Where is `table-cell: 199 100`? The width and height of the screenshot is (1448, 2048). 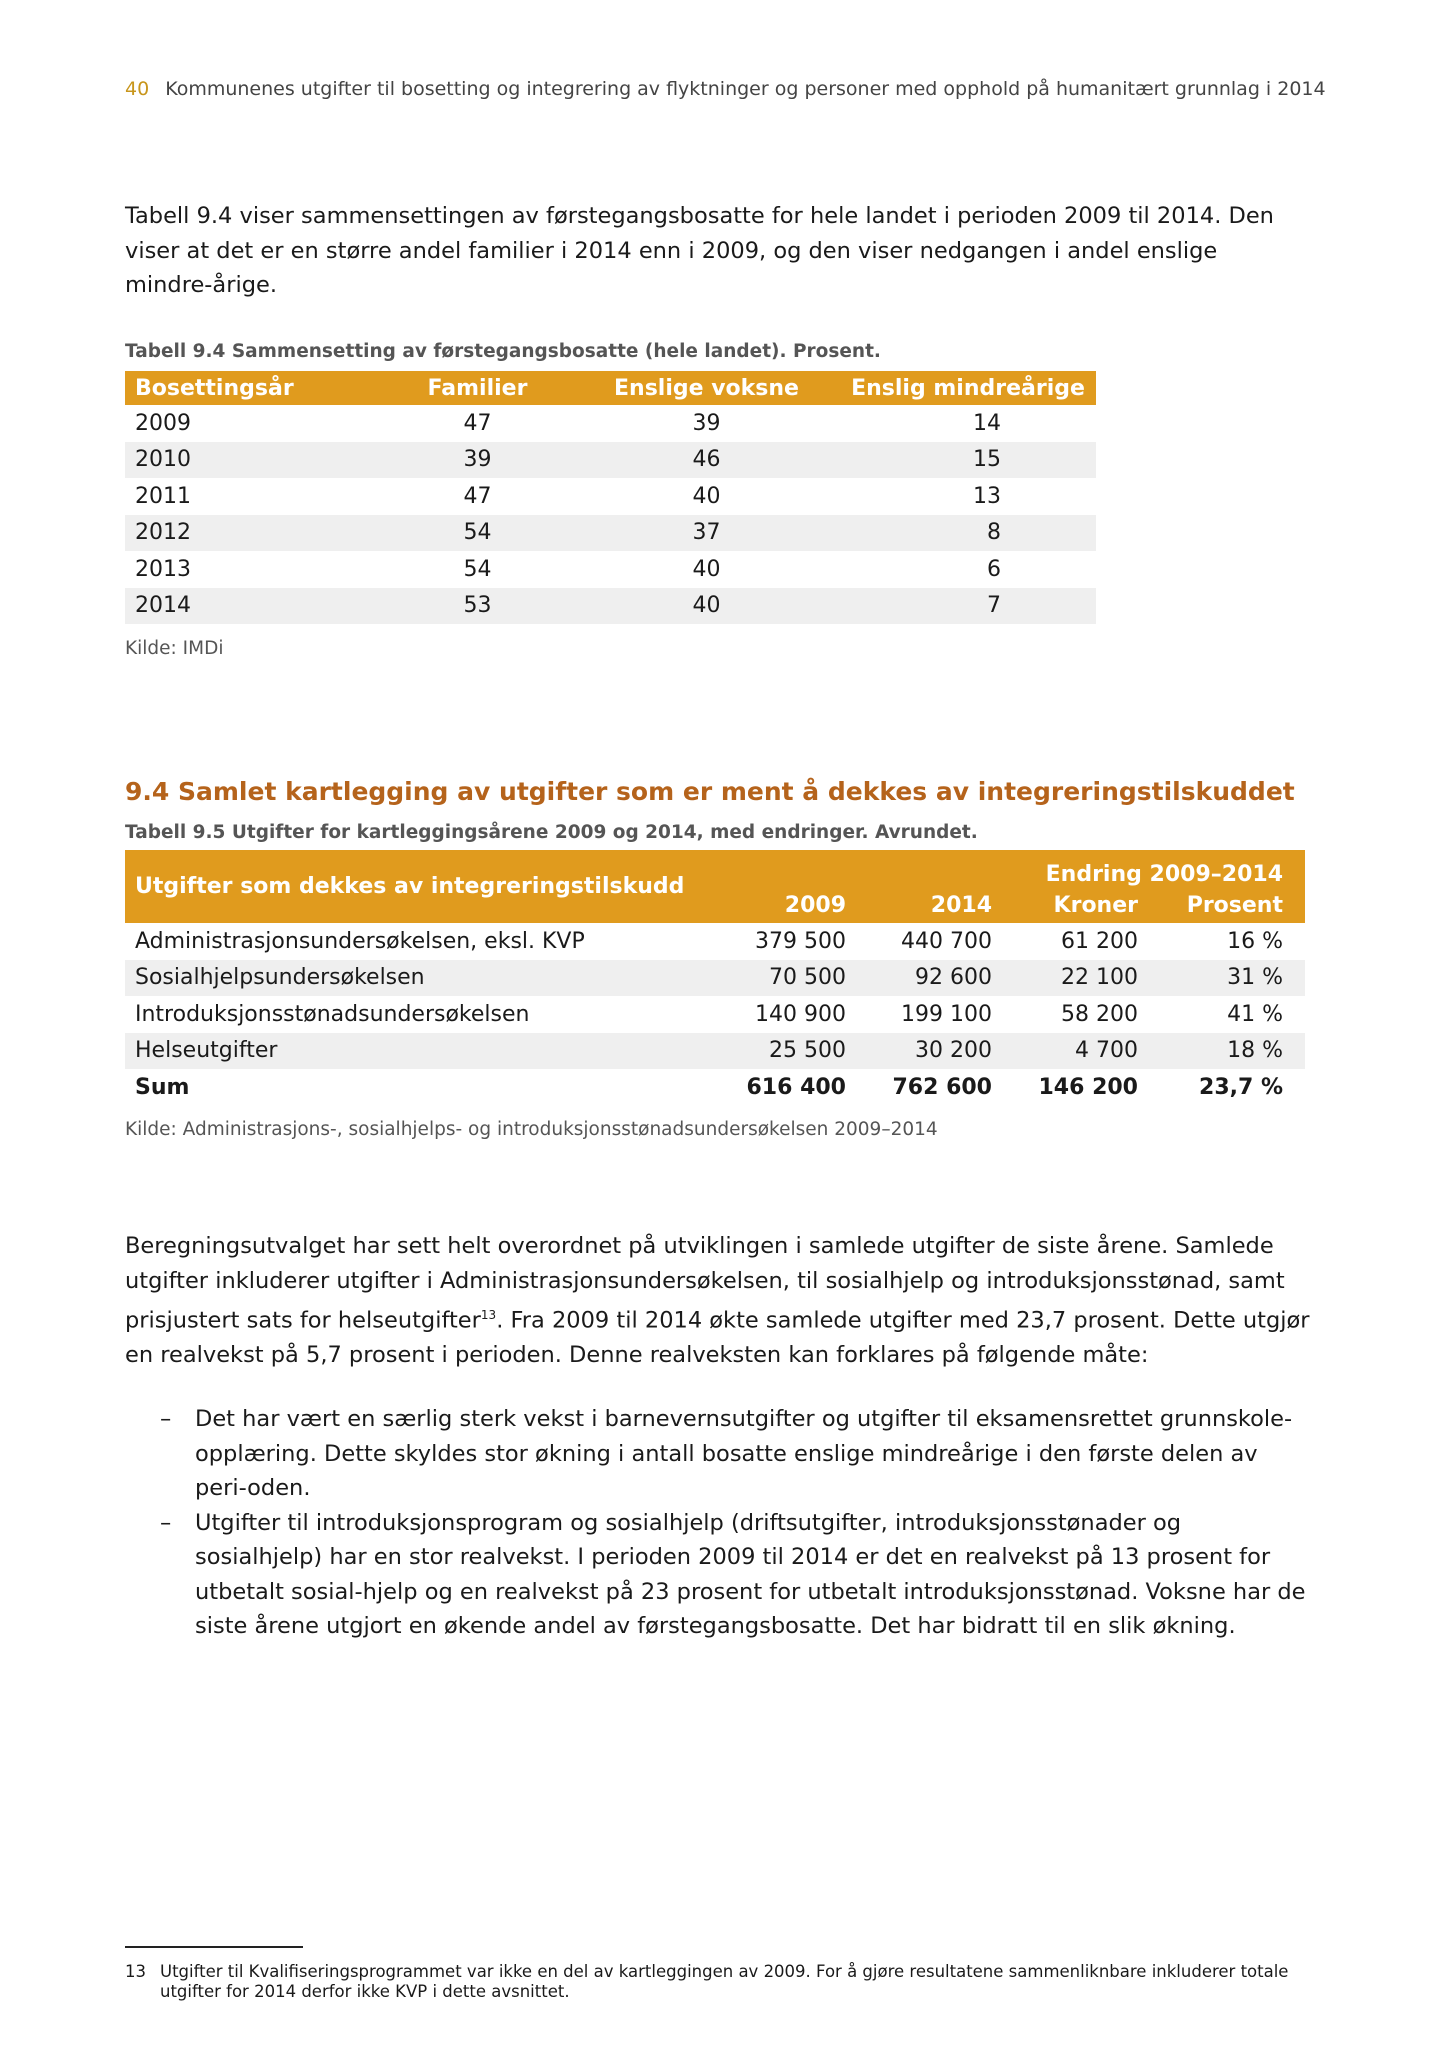 table-cell: 199 100 is located at coordinates (946, 1014).